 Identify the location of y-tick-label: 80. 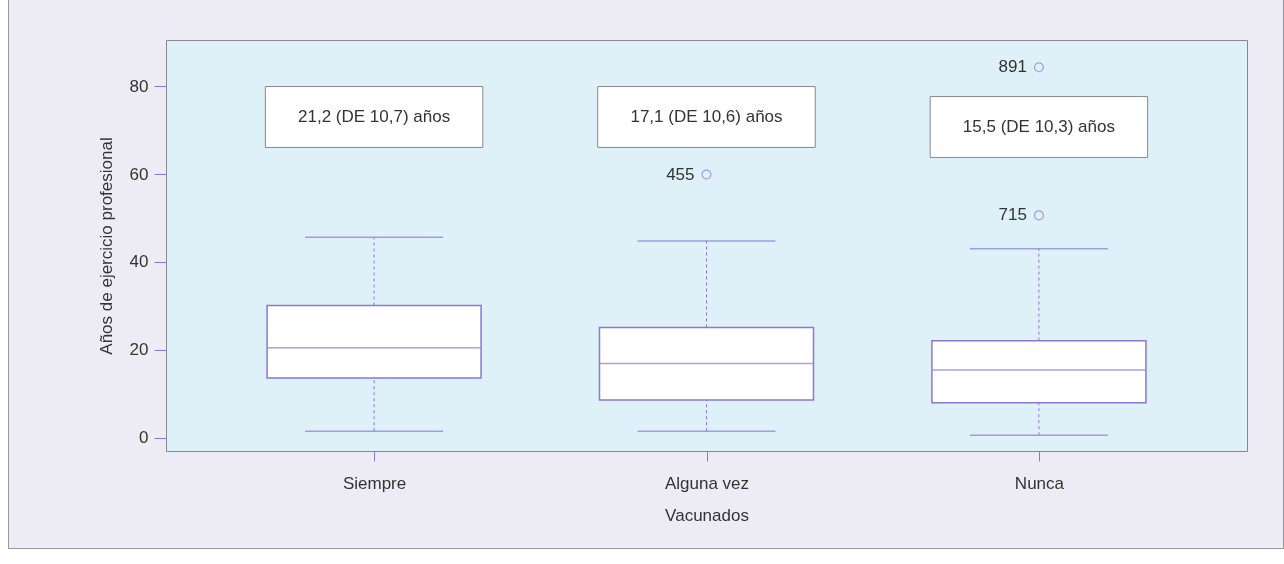
(139, 86).